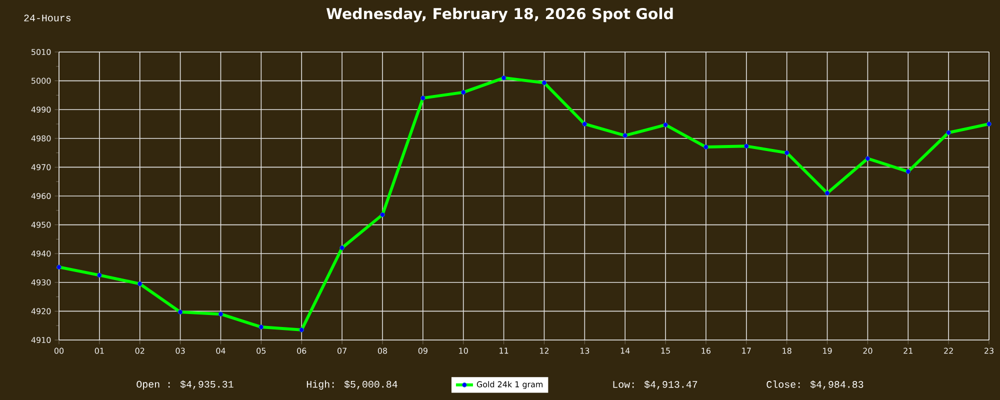 This screenshot has width=1000, height=400. What do you see at coordinates (352, 385) in the screenshot?
I see `text: High: $5,000.84` at bounding box center [352, 385].